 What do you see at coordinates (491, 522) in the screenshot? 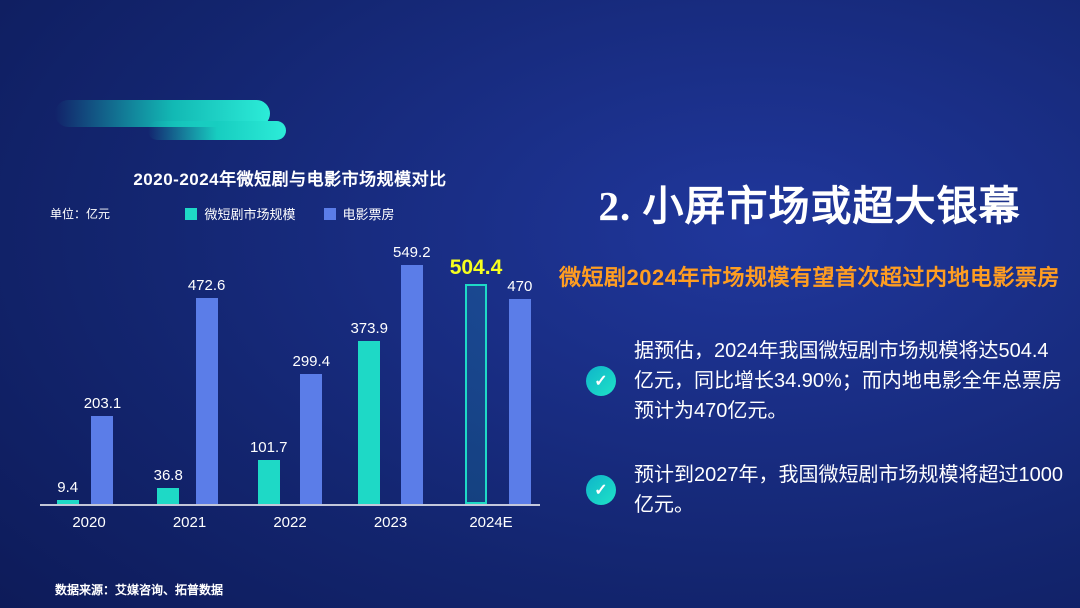
I see `x-axis-label-2024E: 2024E` at bounding box center [491, 522].